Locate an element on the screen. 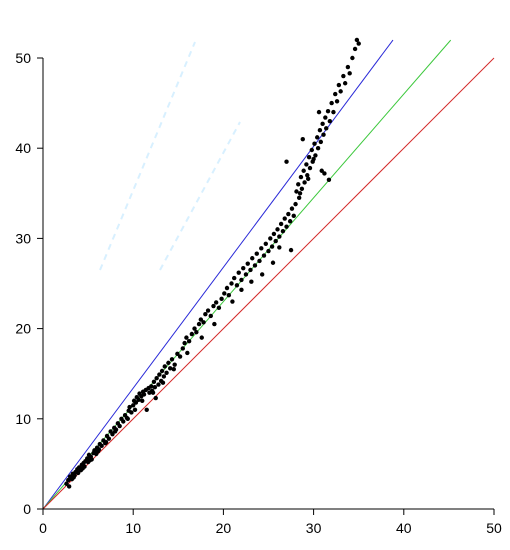 The image size is (510, 550). x-tick-label: 0 is located at coordinates (43, 528).